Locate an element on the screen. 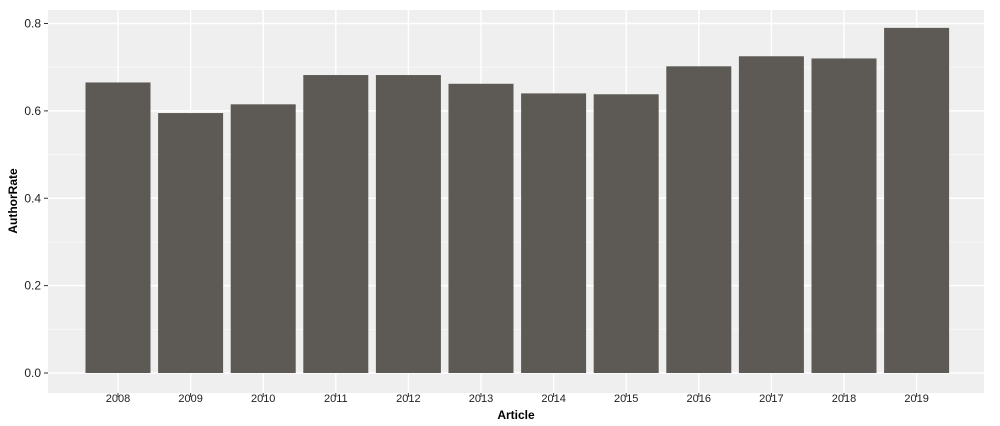 The image size is (1000, 426). y-tick-label: 0.0 is located at coordinates (32, 373).